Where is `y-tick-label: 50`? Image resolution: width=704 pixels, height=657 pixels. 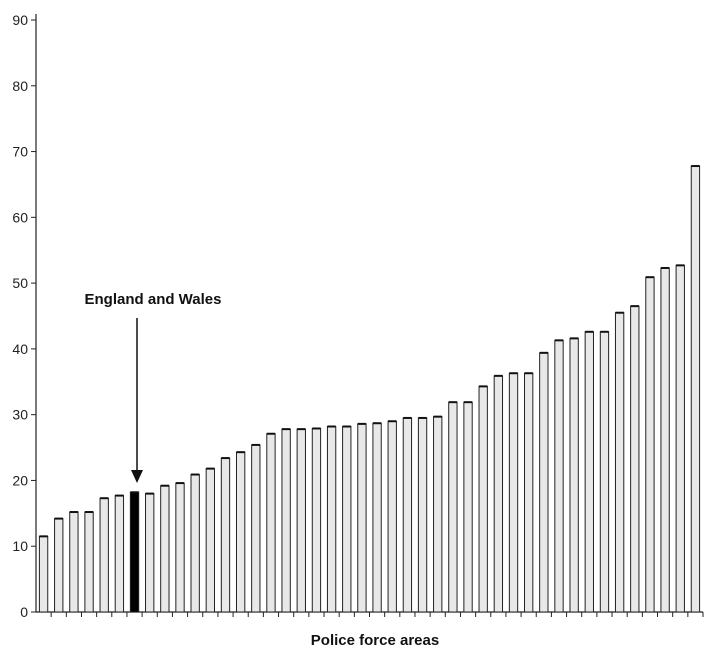
y-tick-label: 50 is located at coordinates (20, 283).